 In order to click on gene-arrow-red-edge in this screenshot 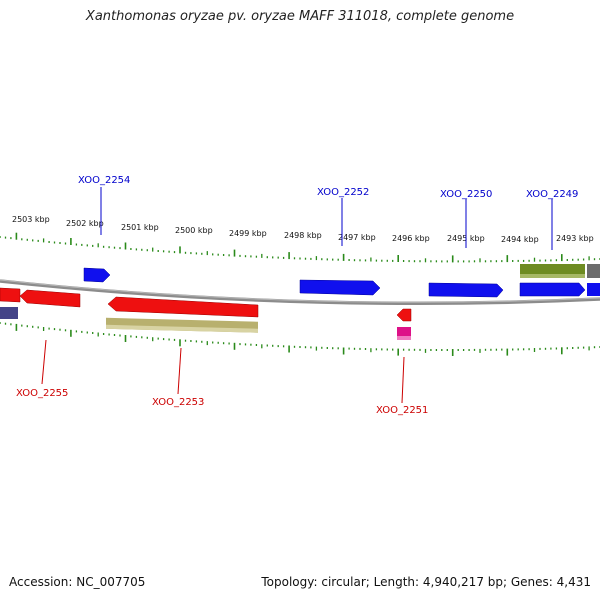, I will do `click(10, 295)`.